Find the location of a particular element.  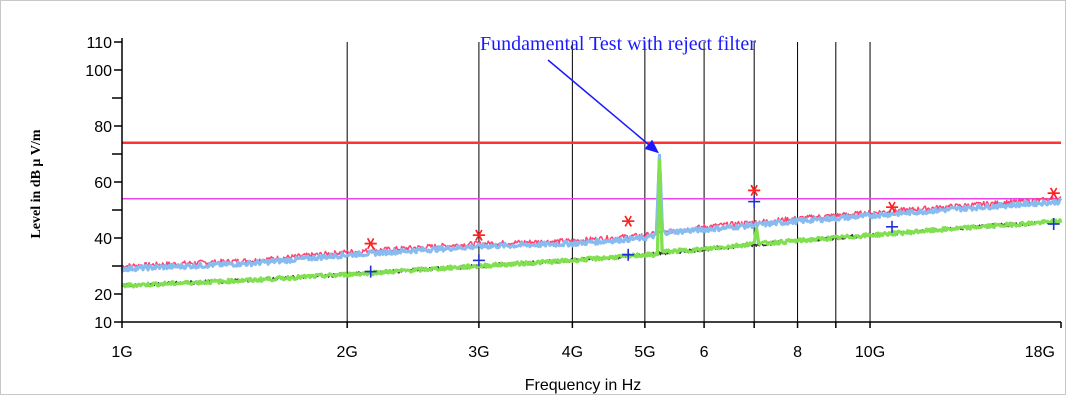

x-tick-label: 4G is located at coordinates (572, 352).